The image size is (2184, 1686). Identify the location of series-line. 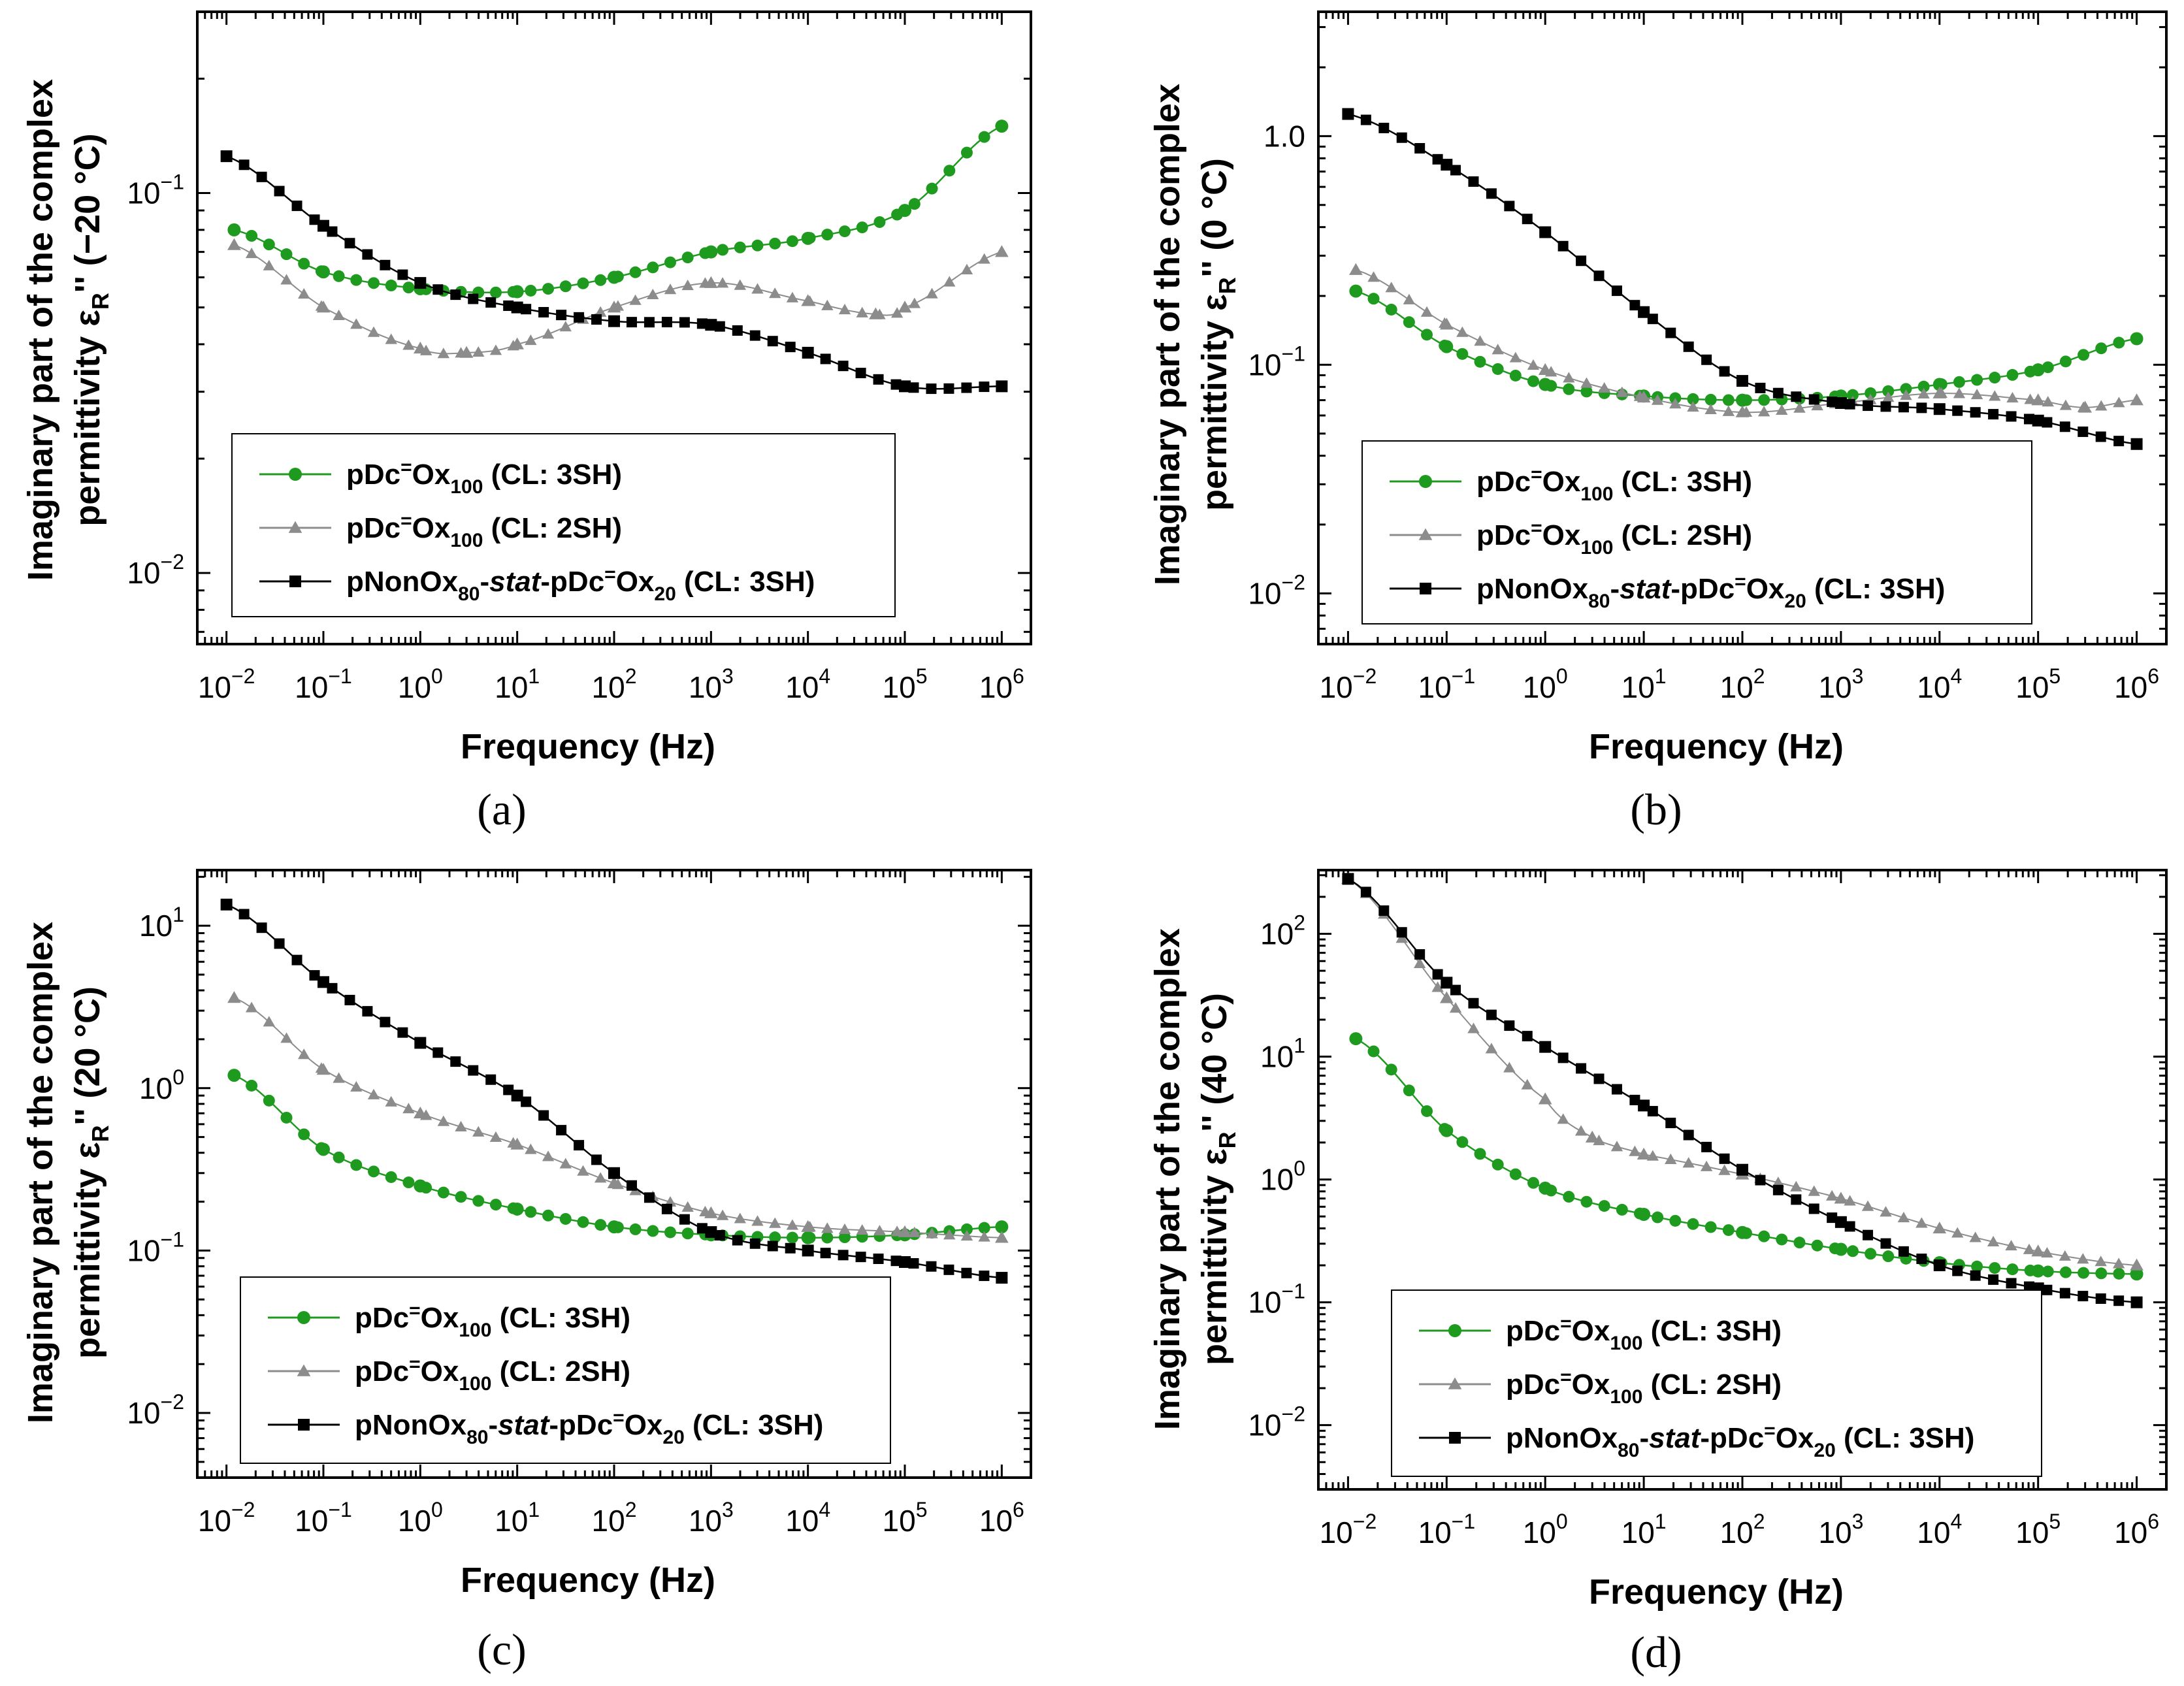
(617, 1156).